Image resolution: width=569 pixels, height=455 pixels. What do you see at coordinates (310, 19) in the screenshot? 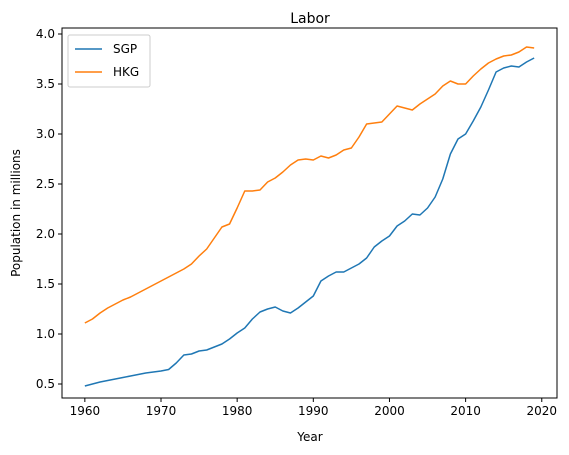
I see `chart-title: Labor` at bounding box center [310, 19].